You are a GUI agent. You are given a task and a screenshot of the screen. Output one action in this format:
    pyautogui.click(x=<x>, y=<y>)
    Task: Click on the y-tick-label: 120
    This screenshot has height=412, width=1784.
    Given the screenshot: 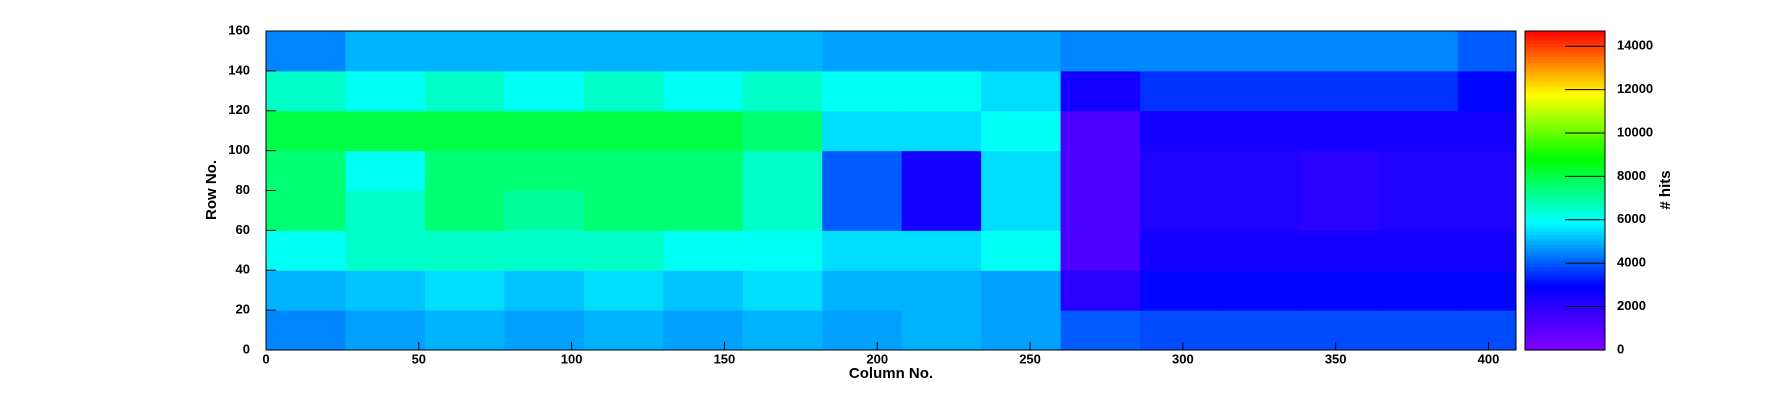 What is the action you would take?
    pyautogui.click(x=239, y=109)
    